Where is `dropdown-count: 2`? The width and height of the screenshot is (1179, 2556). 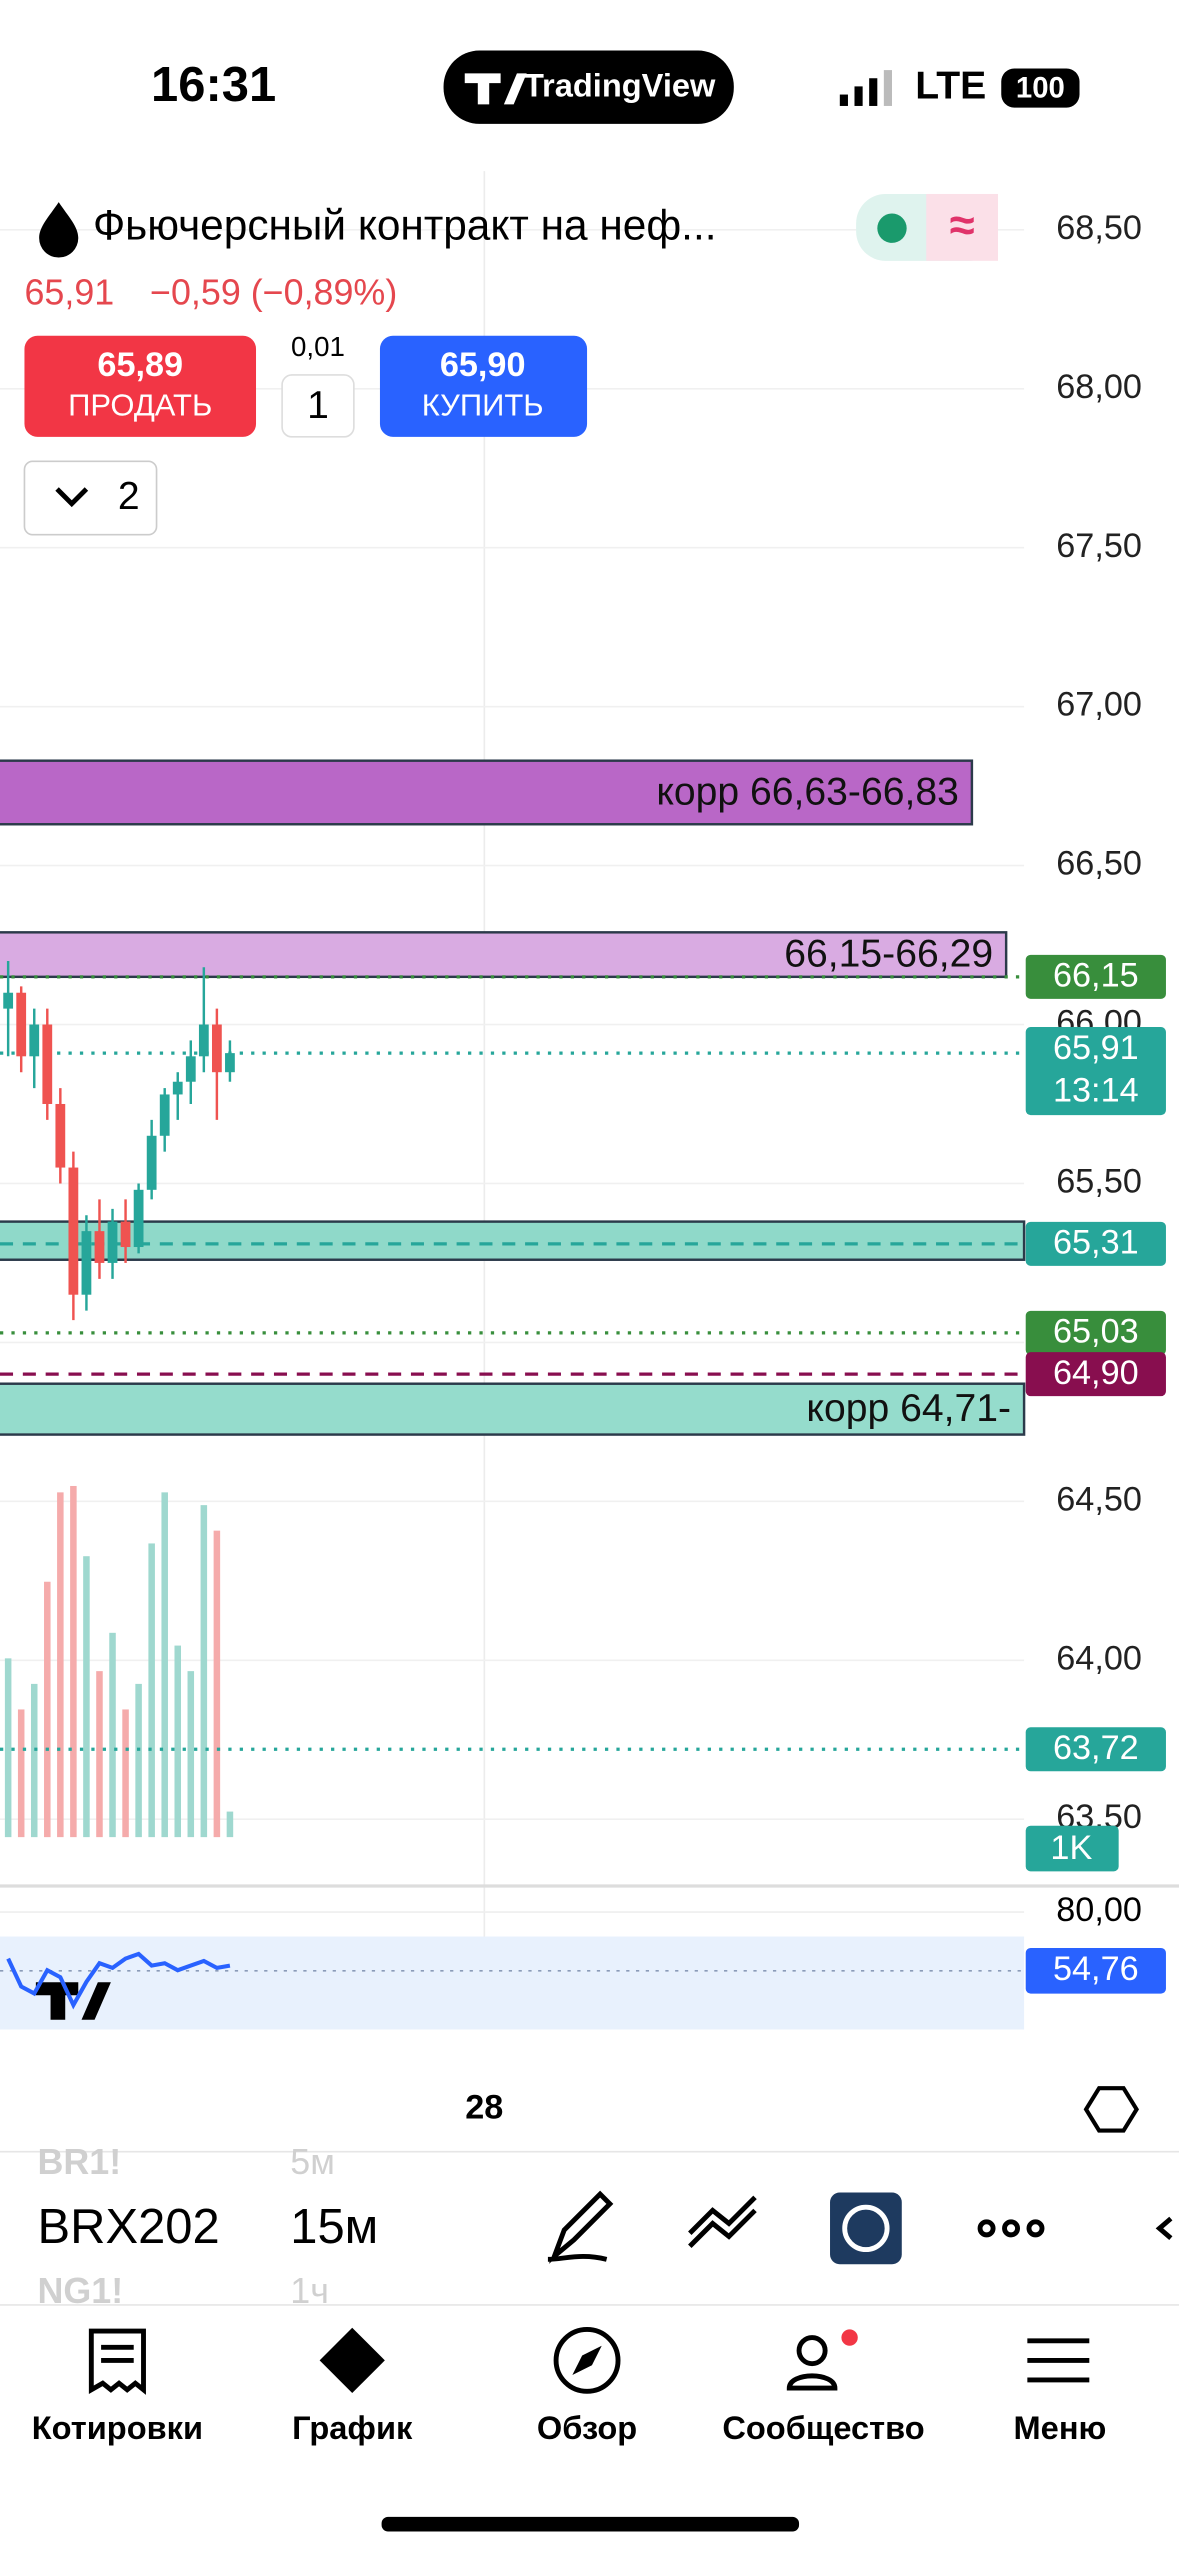
dropdown-count: 2 is located at coordinates (129, 496).